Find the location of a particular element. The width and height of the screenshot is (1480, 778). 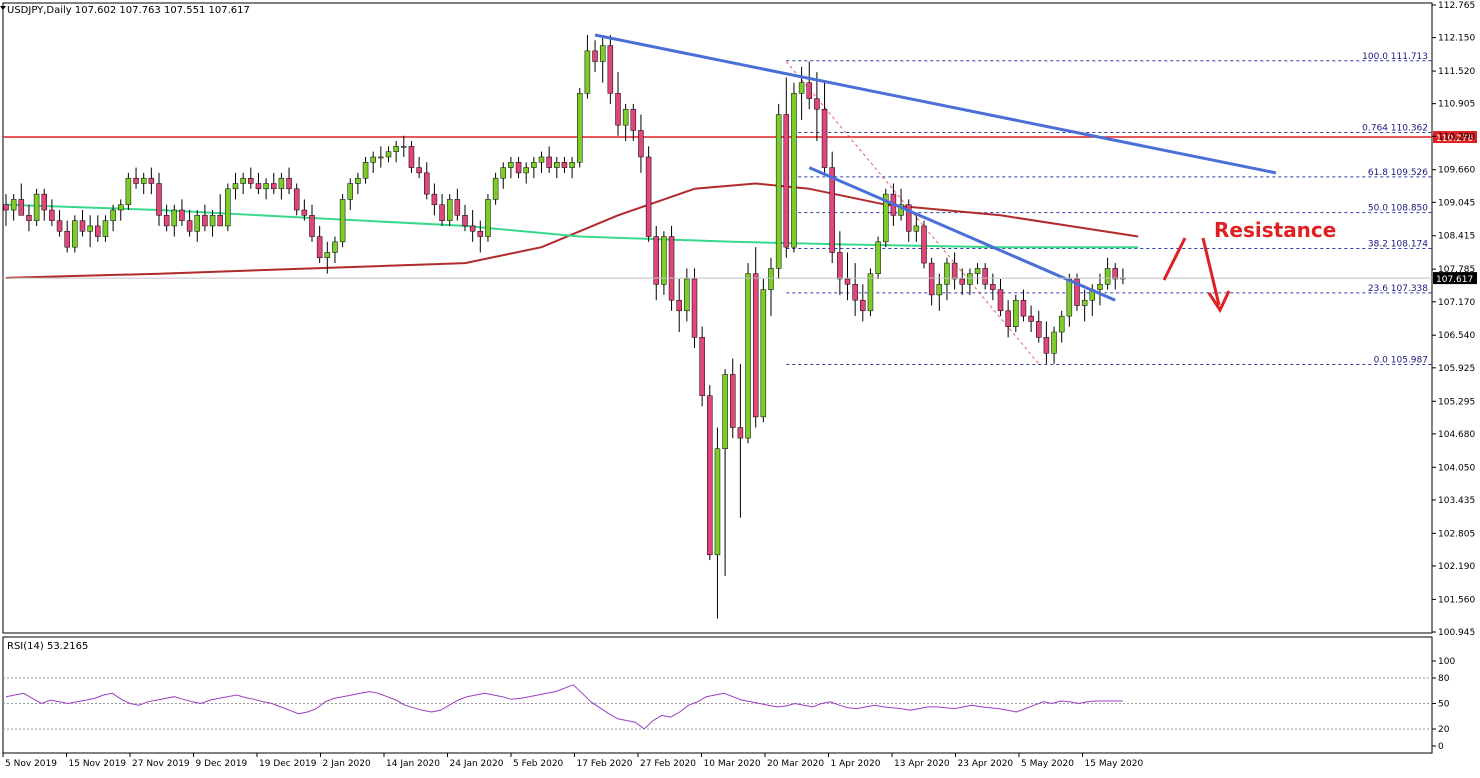

price-tick-label: 103.435 is located at coordinates (1456, 501).